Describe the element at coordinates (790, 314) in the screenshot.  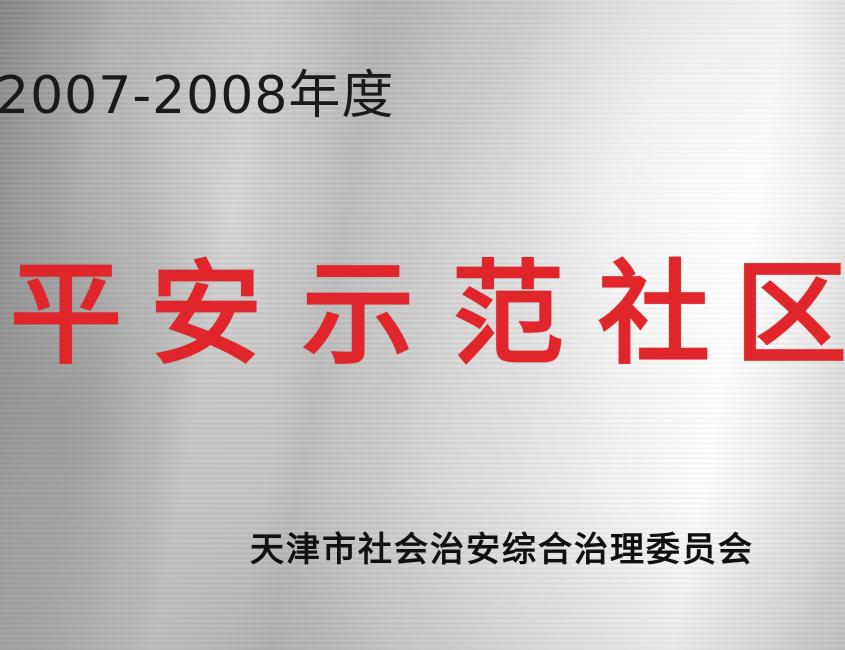
I see `title-char-6: 区` at that location.